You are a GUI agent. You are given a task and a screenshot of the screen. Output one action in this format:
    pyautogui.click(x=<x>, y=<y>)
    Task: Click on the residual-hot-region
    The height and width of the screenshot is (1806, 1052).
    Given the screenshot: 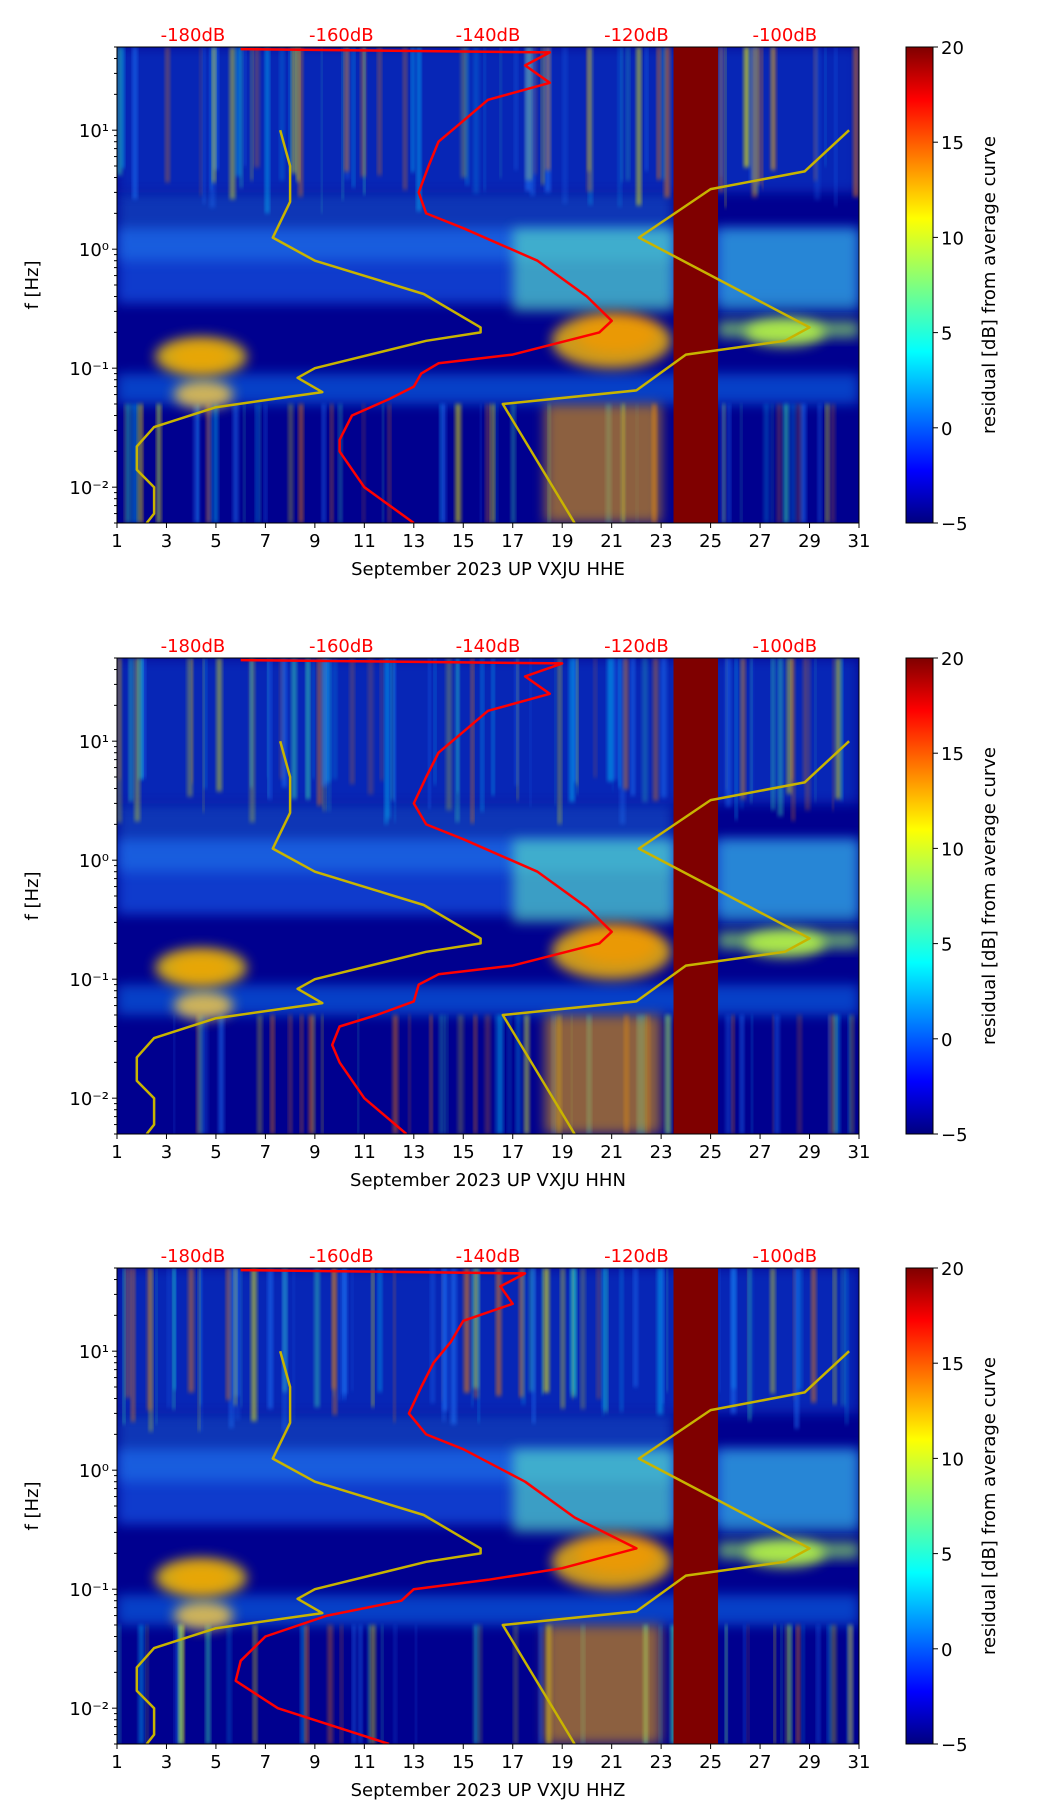 What is the action you would take?
    pyautogui.click(x=603, y=1074)
    